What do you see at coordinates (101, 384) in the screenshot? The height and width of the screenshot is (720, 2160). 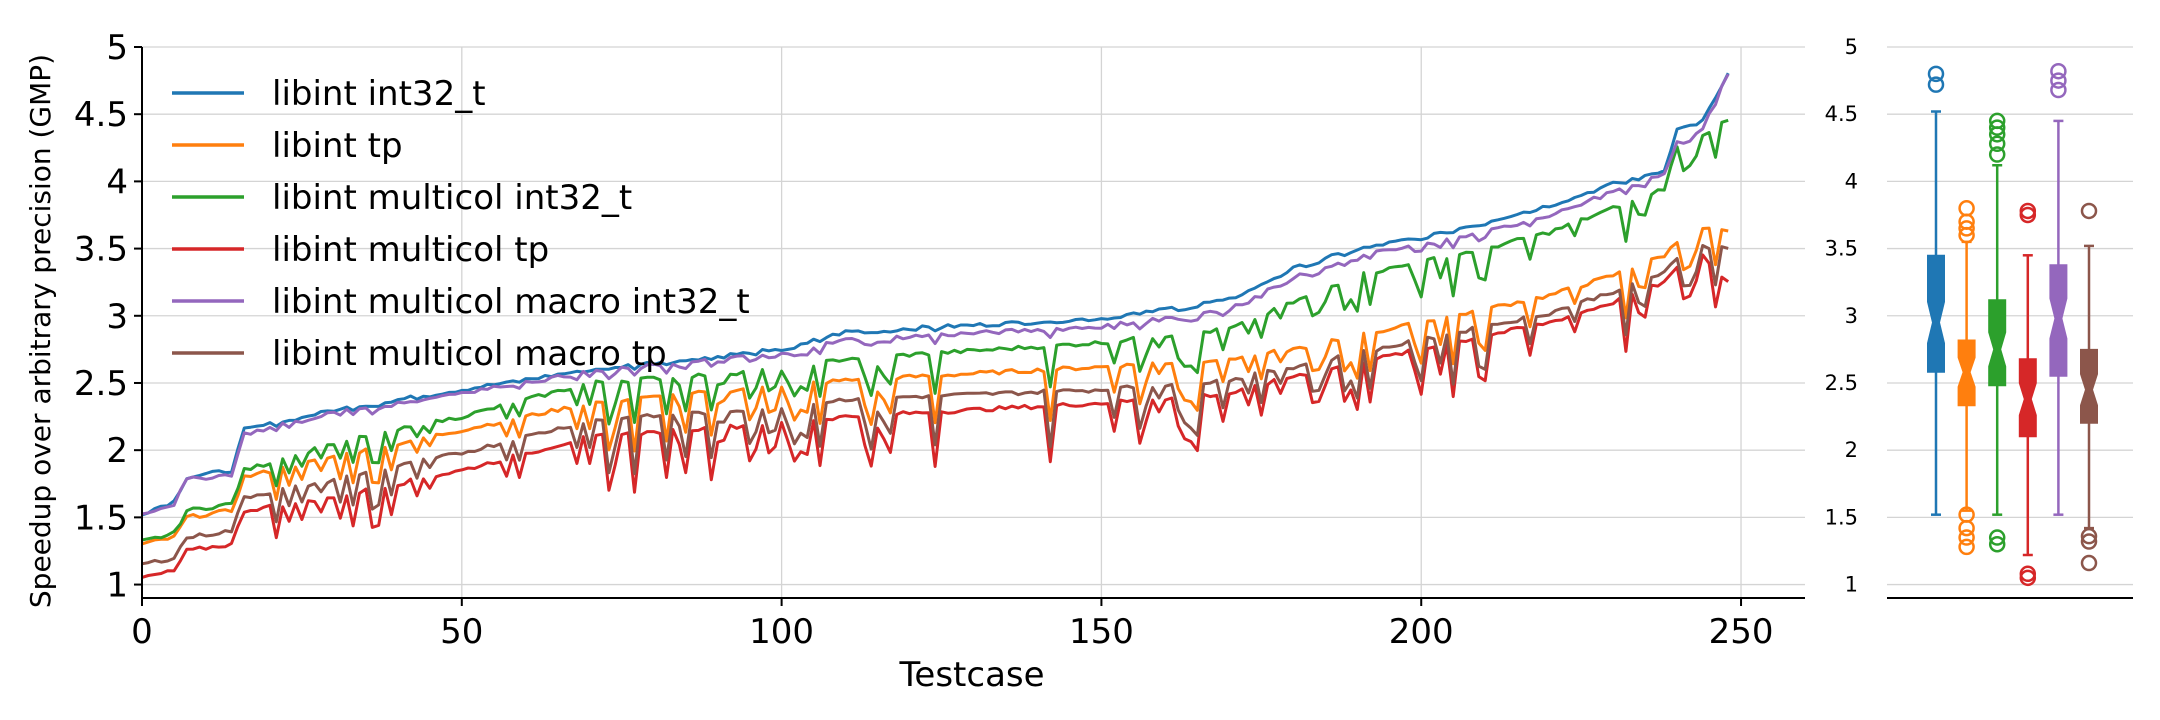 I see `y-tick-label: 2.5` at bounding box center [101, 384].